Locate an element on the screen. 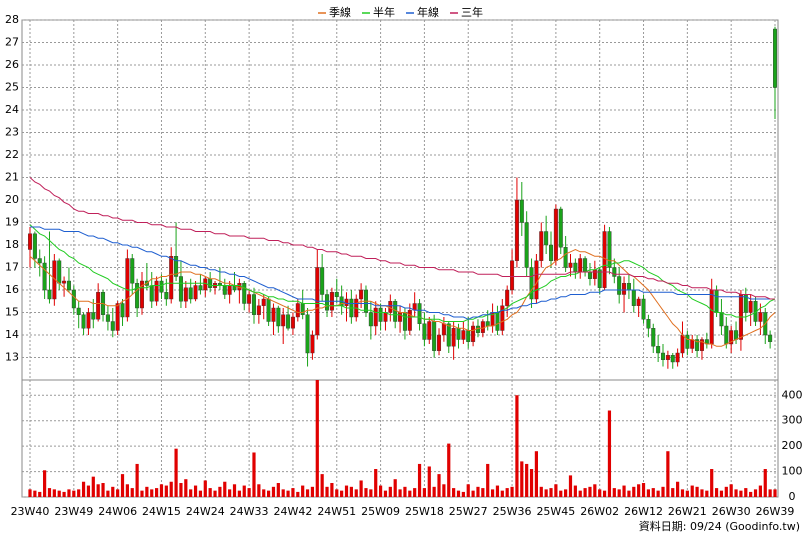  x-tick-label: 26W12 is located at coordinates (643, 511).